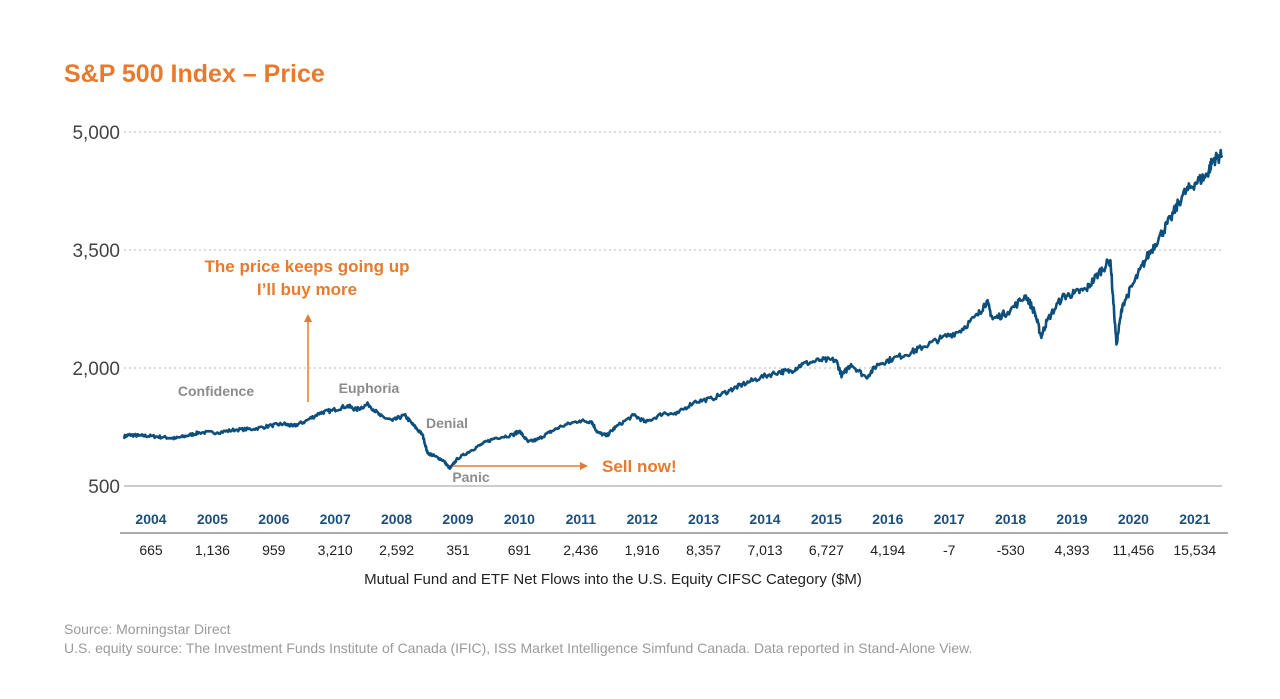 This screenshot has height=699, width=1280. Describe the element at coordinates (458, 550) in the screenshot. I see `net-flow-value: 351` at that location.